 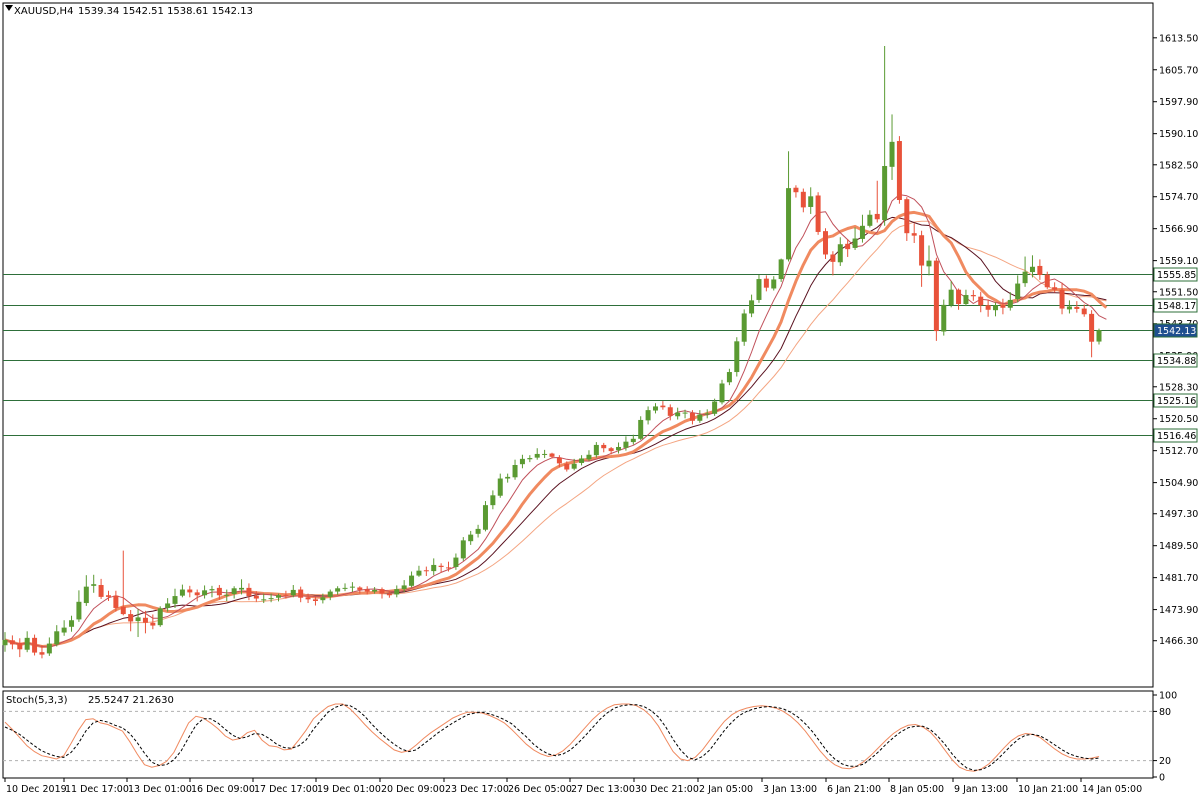 I want to click on stochastic-title: Stoch(5,3,3), so click(x=37, y=700).